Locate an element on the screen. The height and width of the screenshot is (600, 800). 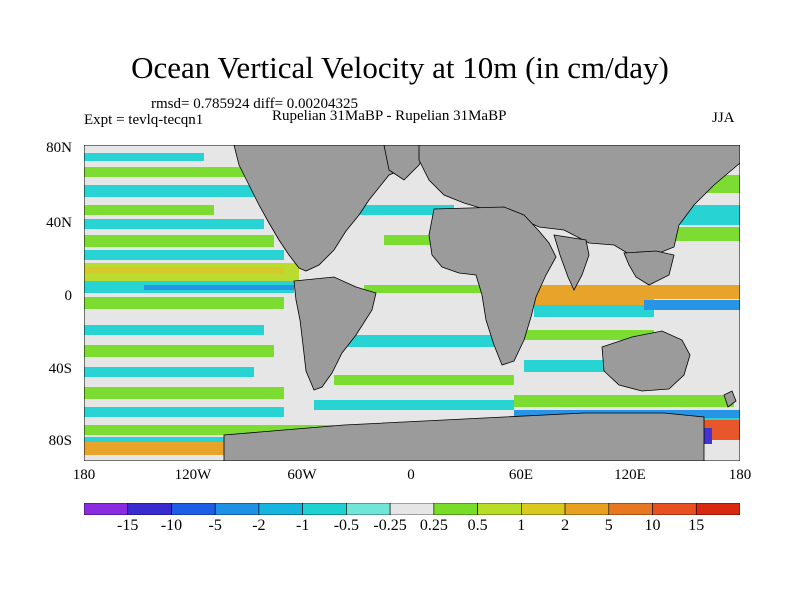
colorbar-label: 1 is located at coordinates (521, 525).